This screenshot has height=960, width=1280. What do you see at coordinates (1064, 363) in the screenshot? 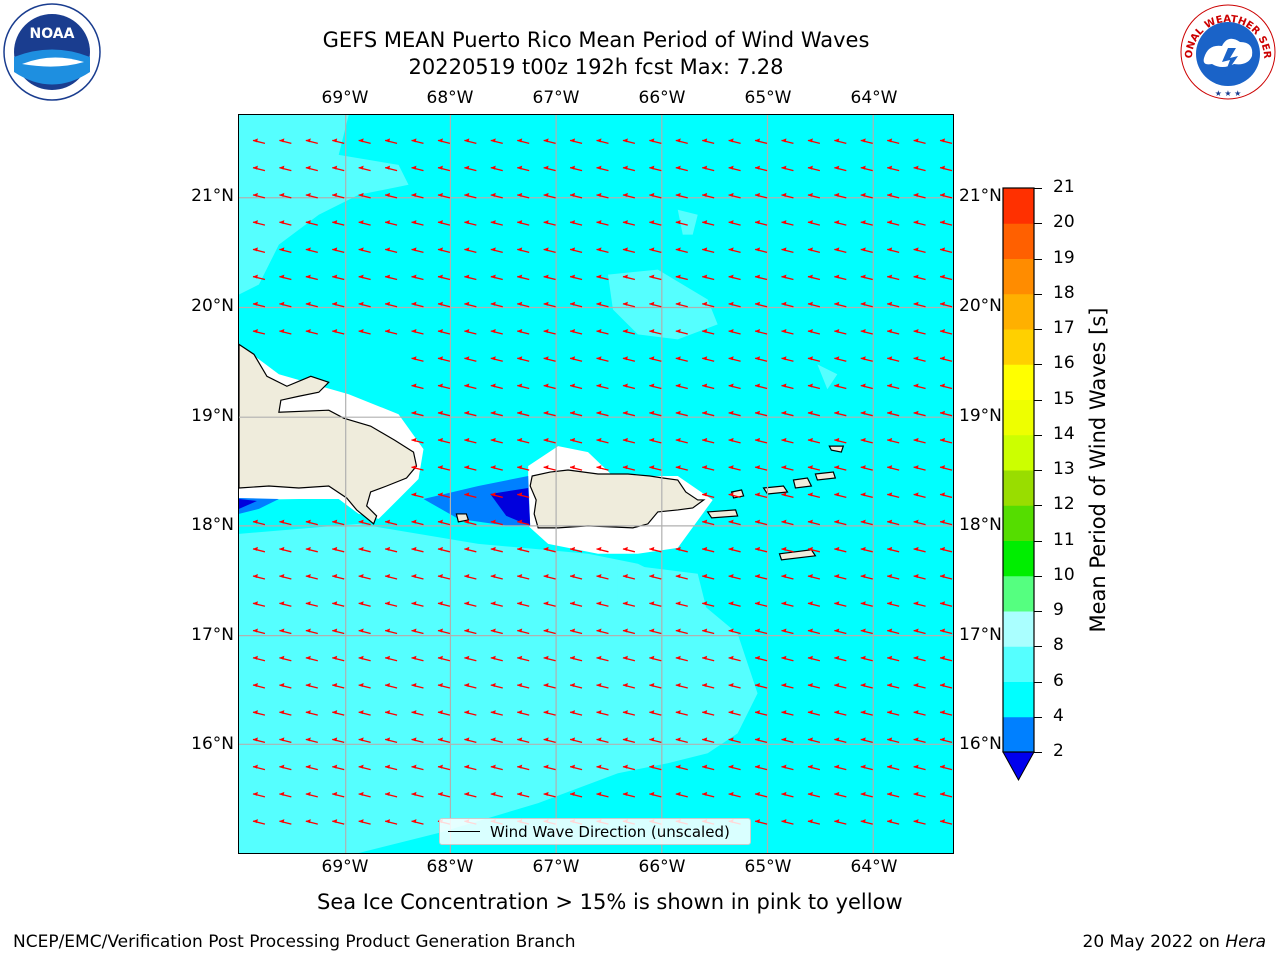
I see `colorbar-tick-label: 16` at bounding box center [1064, 363].